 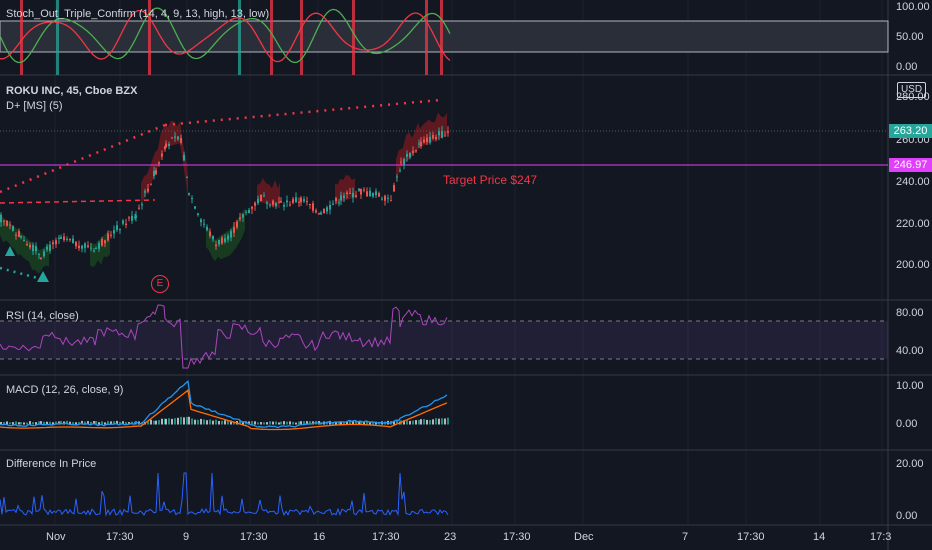 What do you see at coordinates (72, 91) in the screenshot?
I see `symbol-title: ROKU INC, 45, Cboe BZX` at bounding box center [72, 91].